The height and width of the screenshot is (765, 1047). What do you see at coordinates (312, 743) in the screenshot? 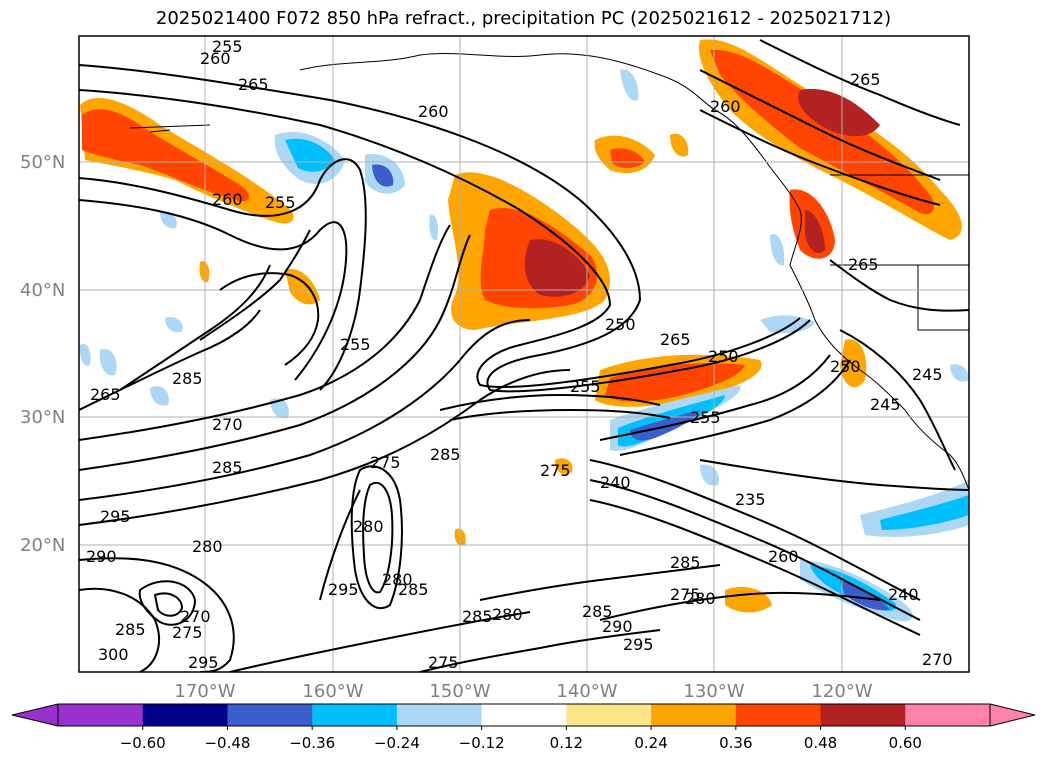
I see `colorbar-tick-label: −0.36` at bounding box center [312, 743].